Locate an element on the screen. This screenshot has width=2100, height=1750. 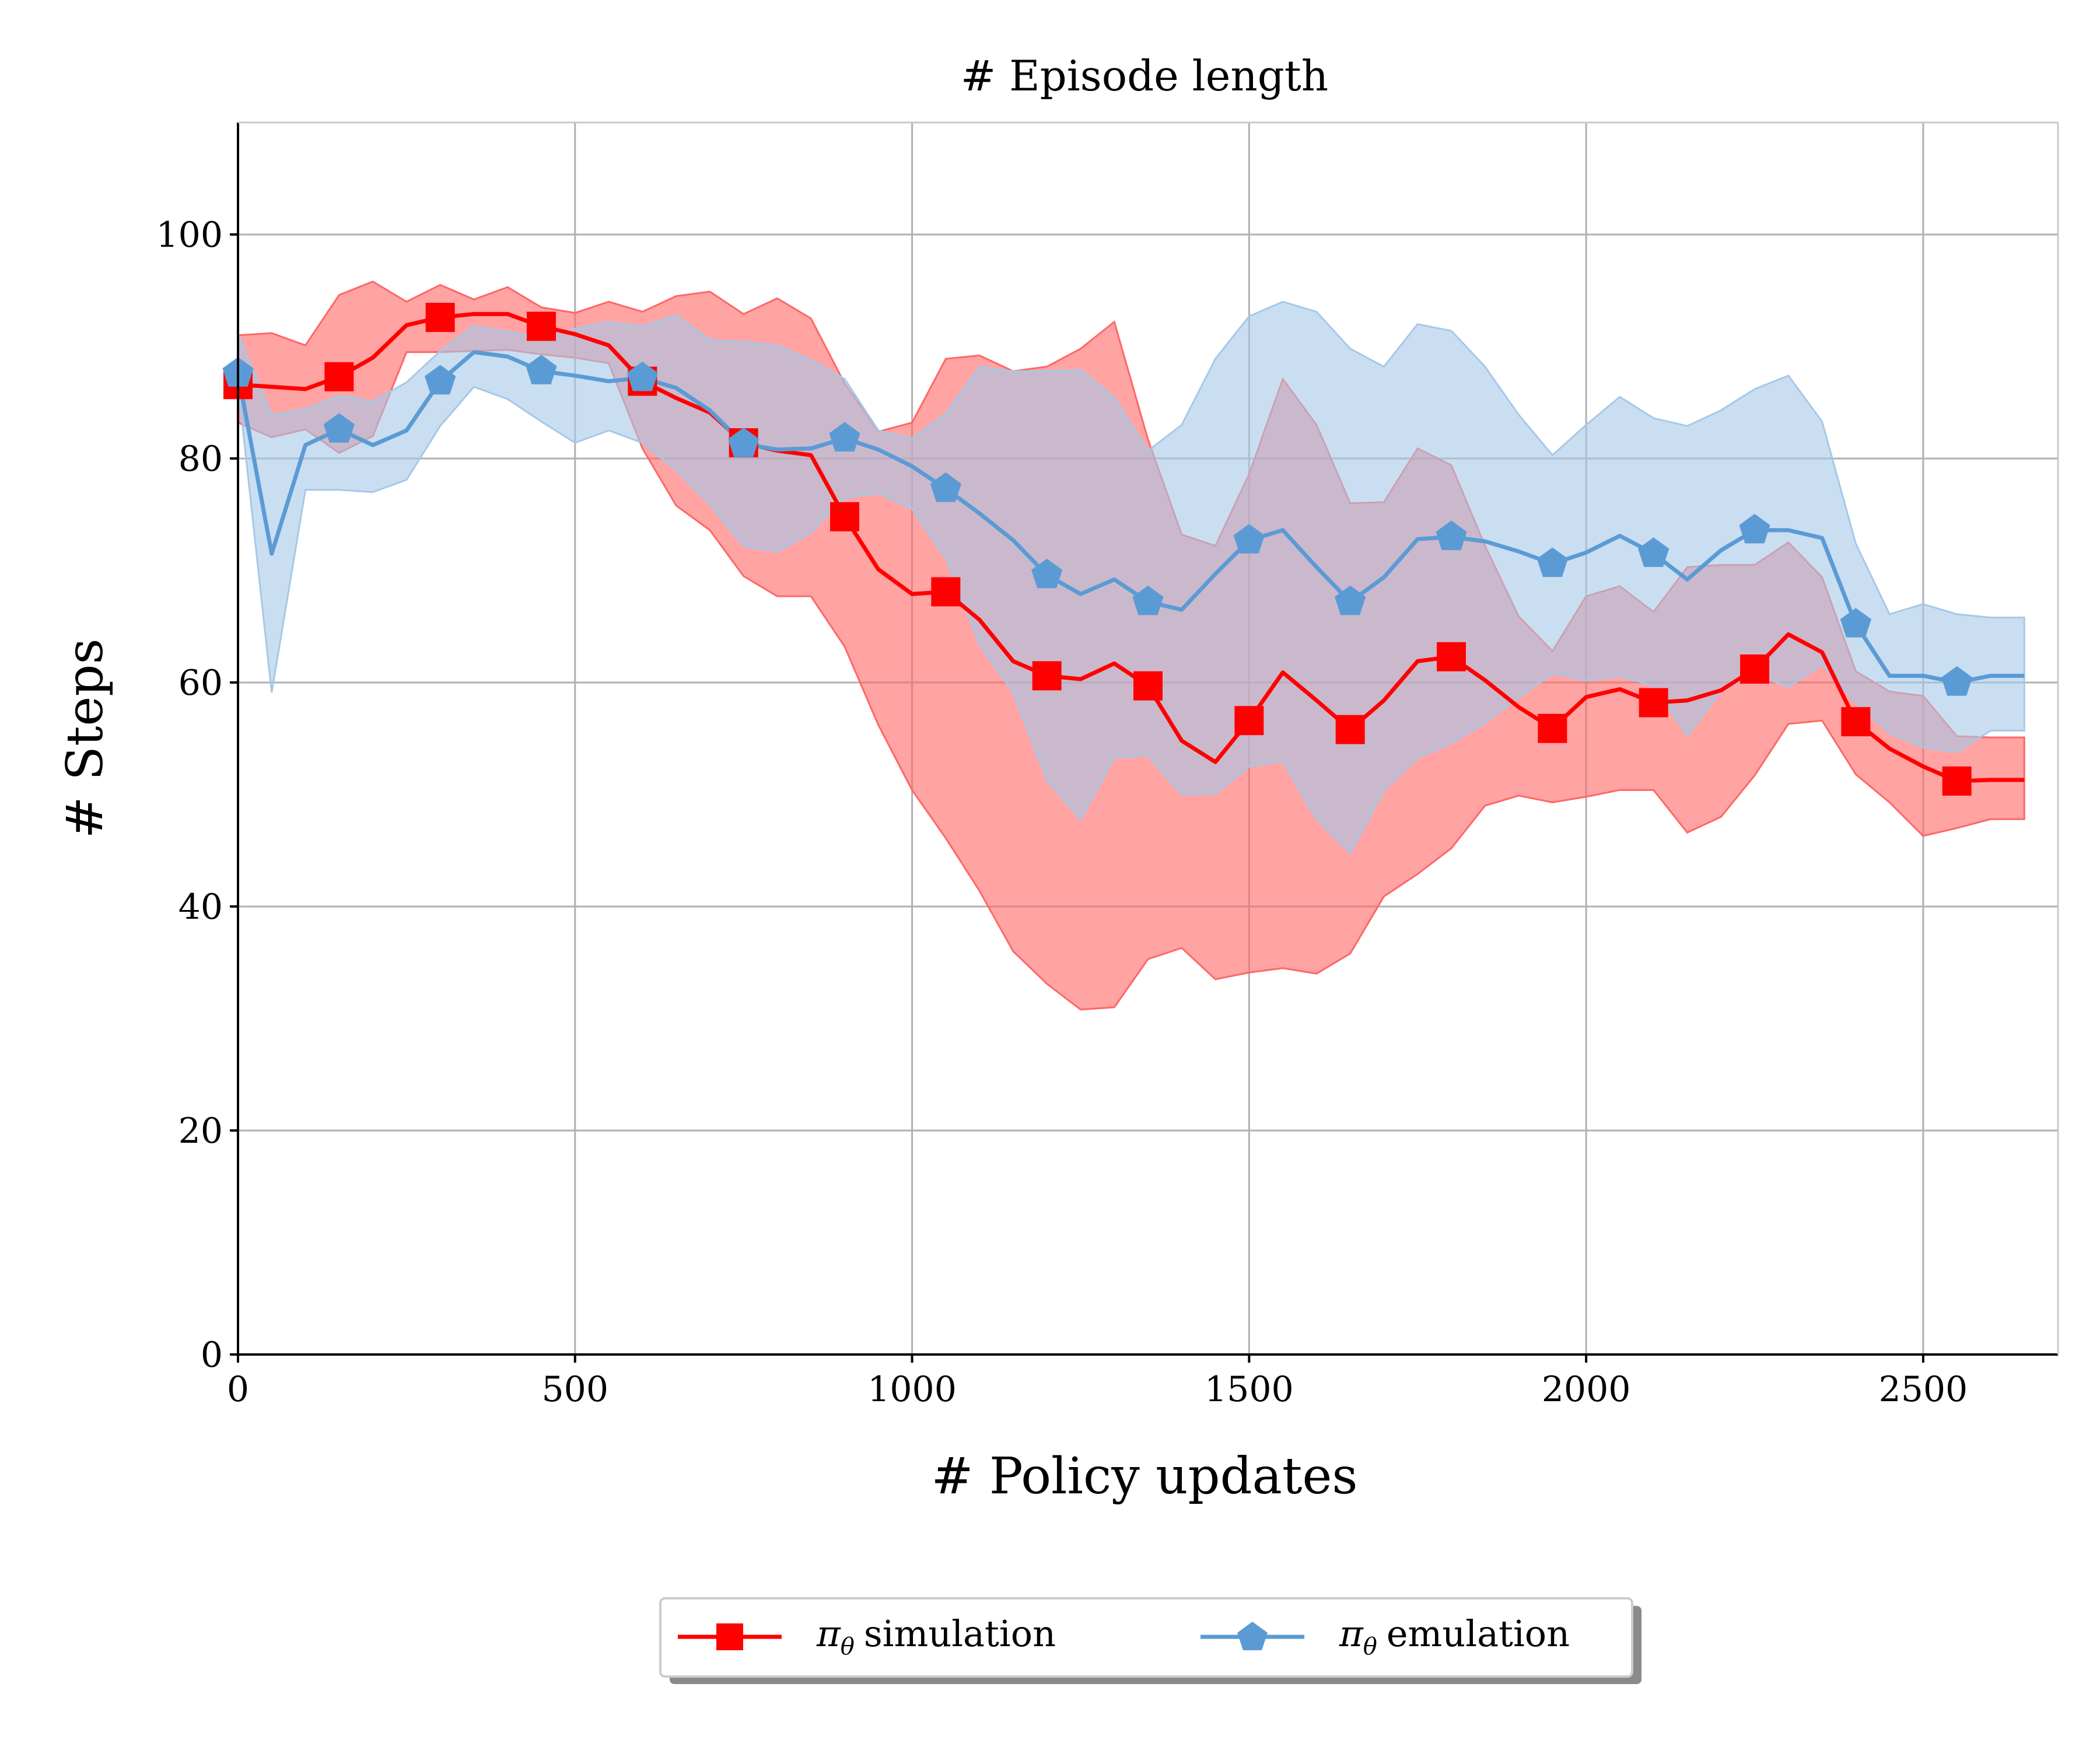
x-tick-label: 2500 is located at coordinates (1923, 1389).